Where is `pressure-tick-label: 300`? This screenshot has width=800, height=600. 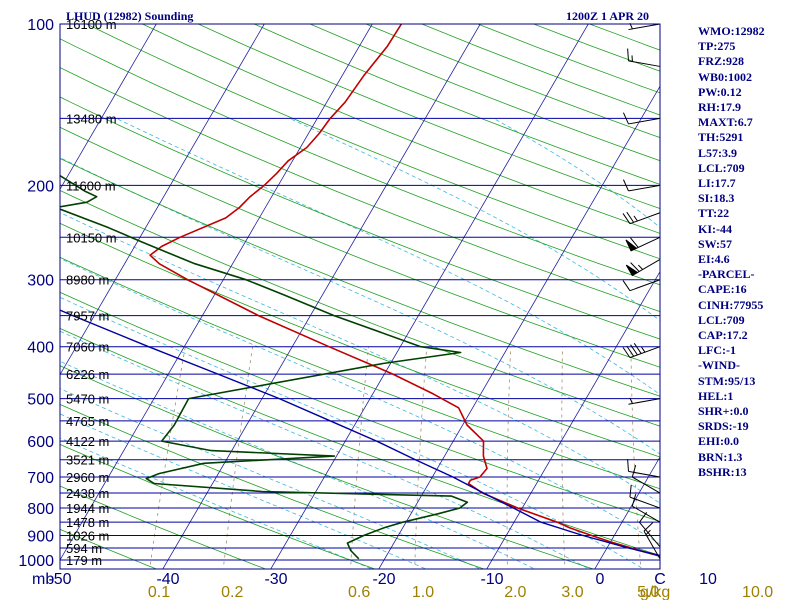
pressure-tick-label: 300 is located at coordinates (40, 281).